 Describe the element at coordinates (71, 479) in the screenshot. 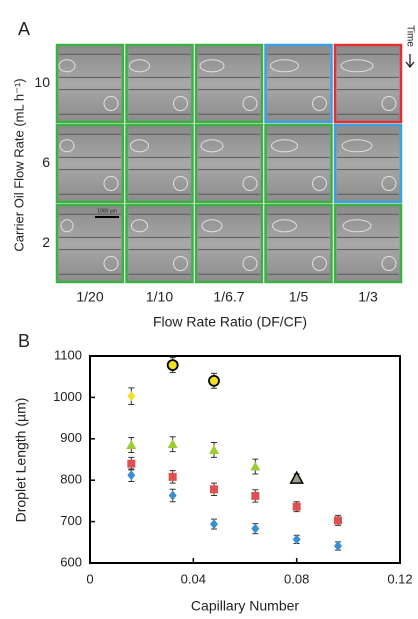

I see `y-tick-label: 800` at that location.